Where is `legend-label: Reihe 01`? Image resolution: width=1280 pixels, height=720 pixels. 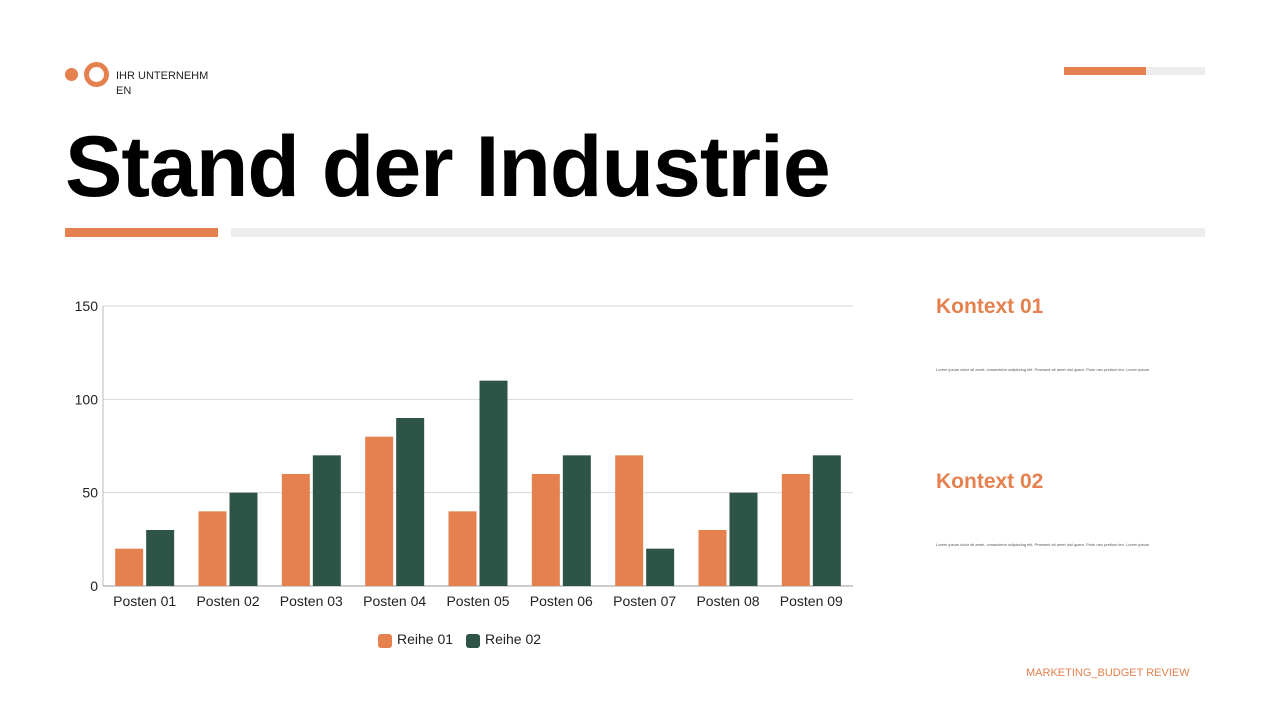
legend-label: Reihe 01 is located at coordinates (425, 639).